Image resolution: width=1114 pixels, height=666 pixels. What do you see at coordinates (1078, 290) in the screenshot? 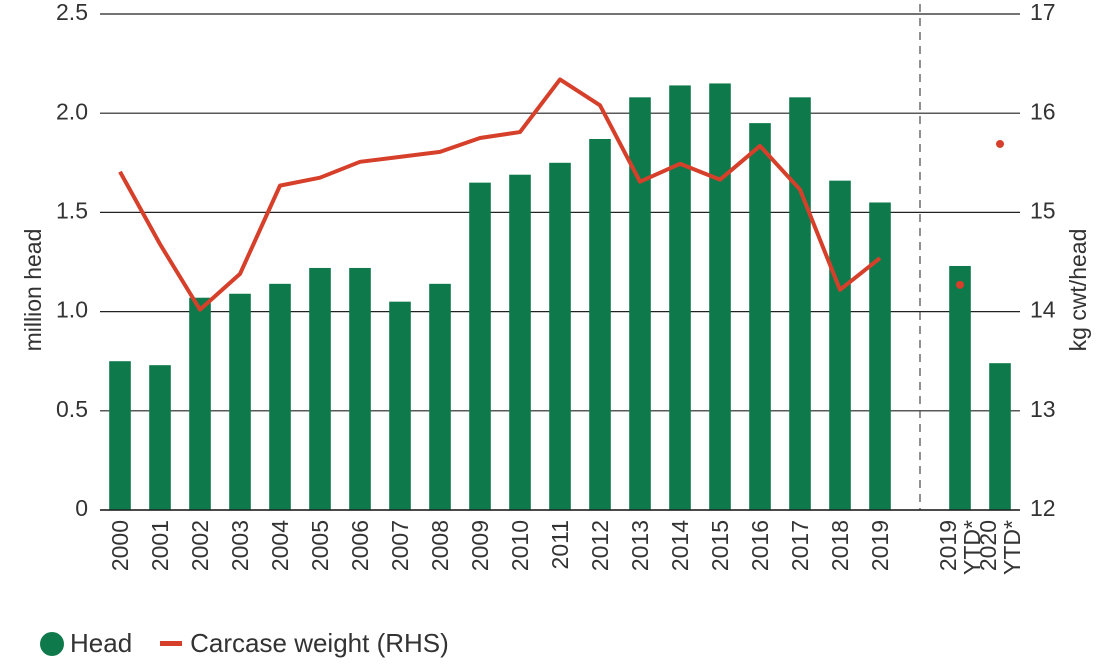
I see `y2-axis-title: kg cwt/head` at bounding box center [1078, 290].